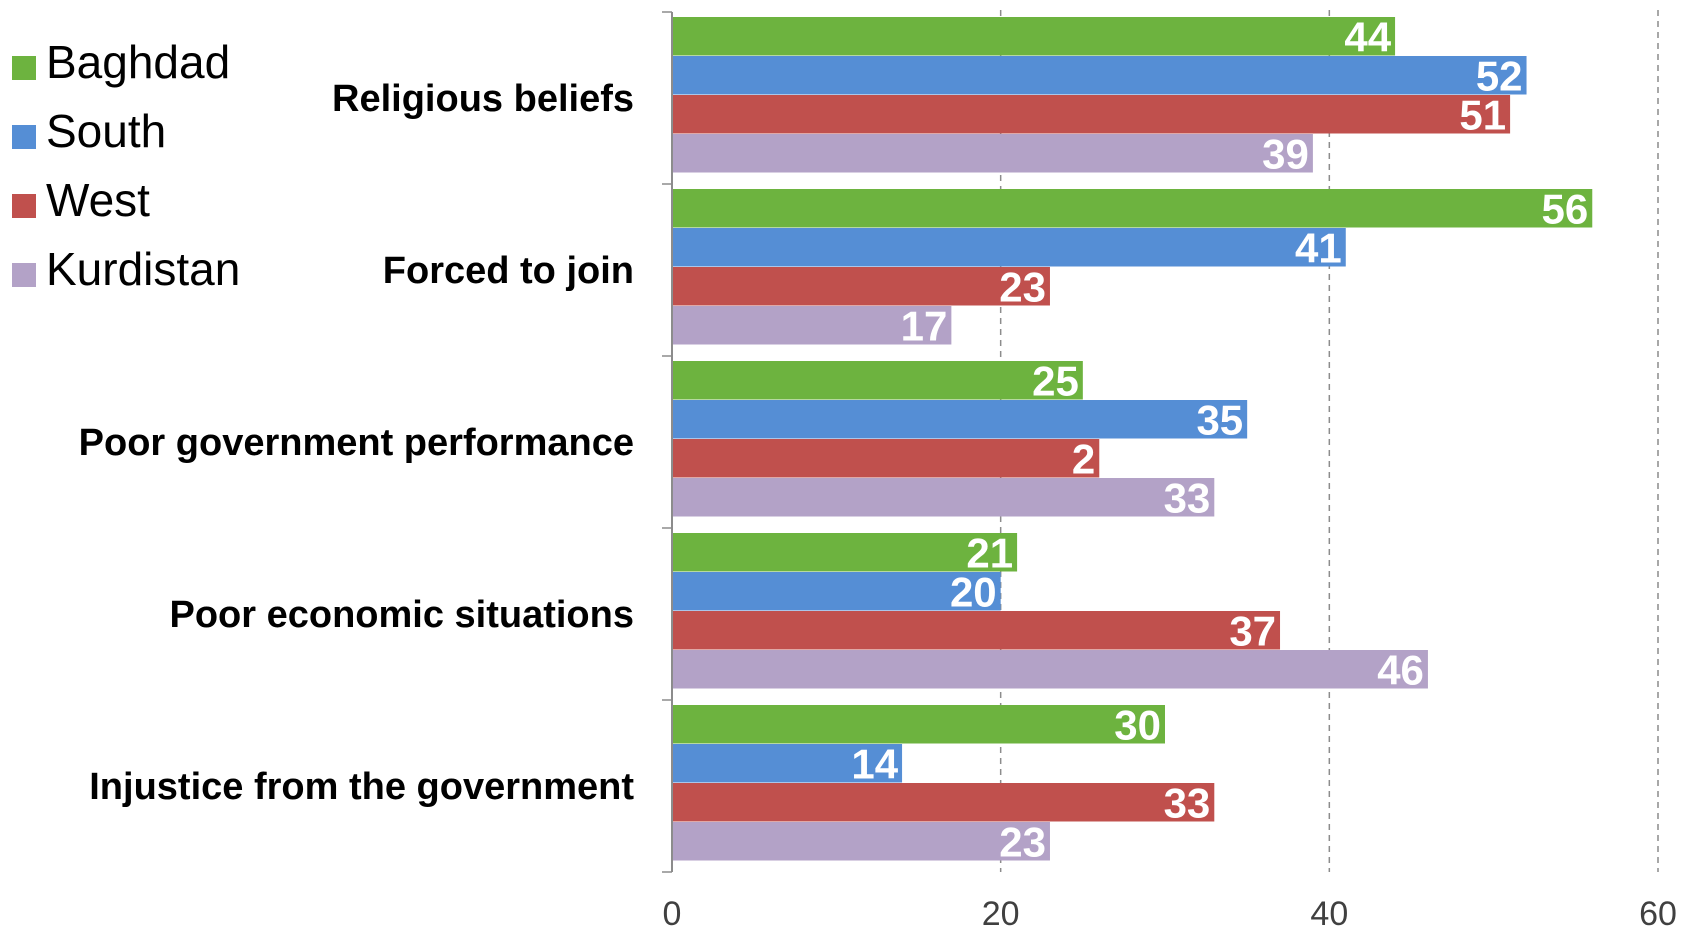 This screenshot has width=1686, height=937. What do you see at coordinates (1482, 115) in the screenshot?
I see `data-label-west-0: 51` at bounding box center [1482, 115].